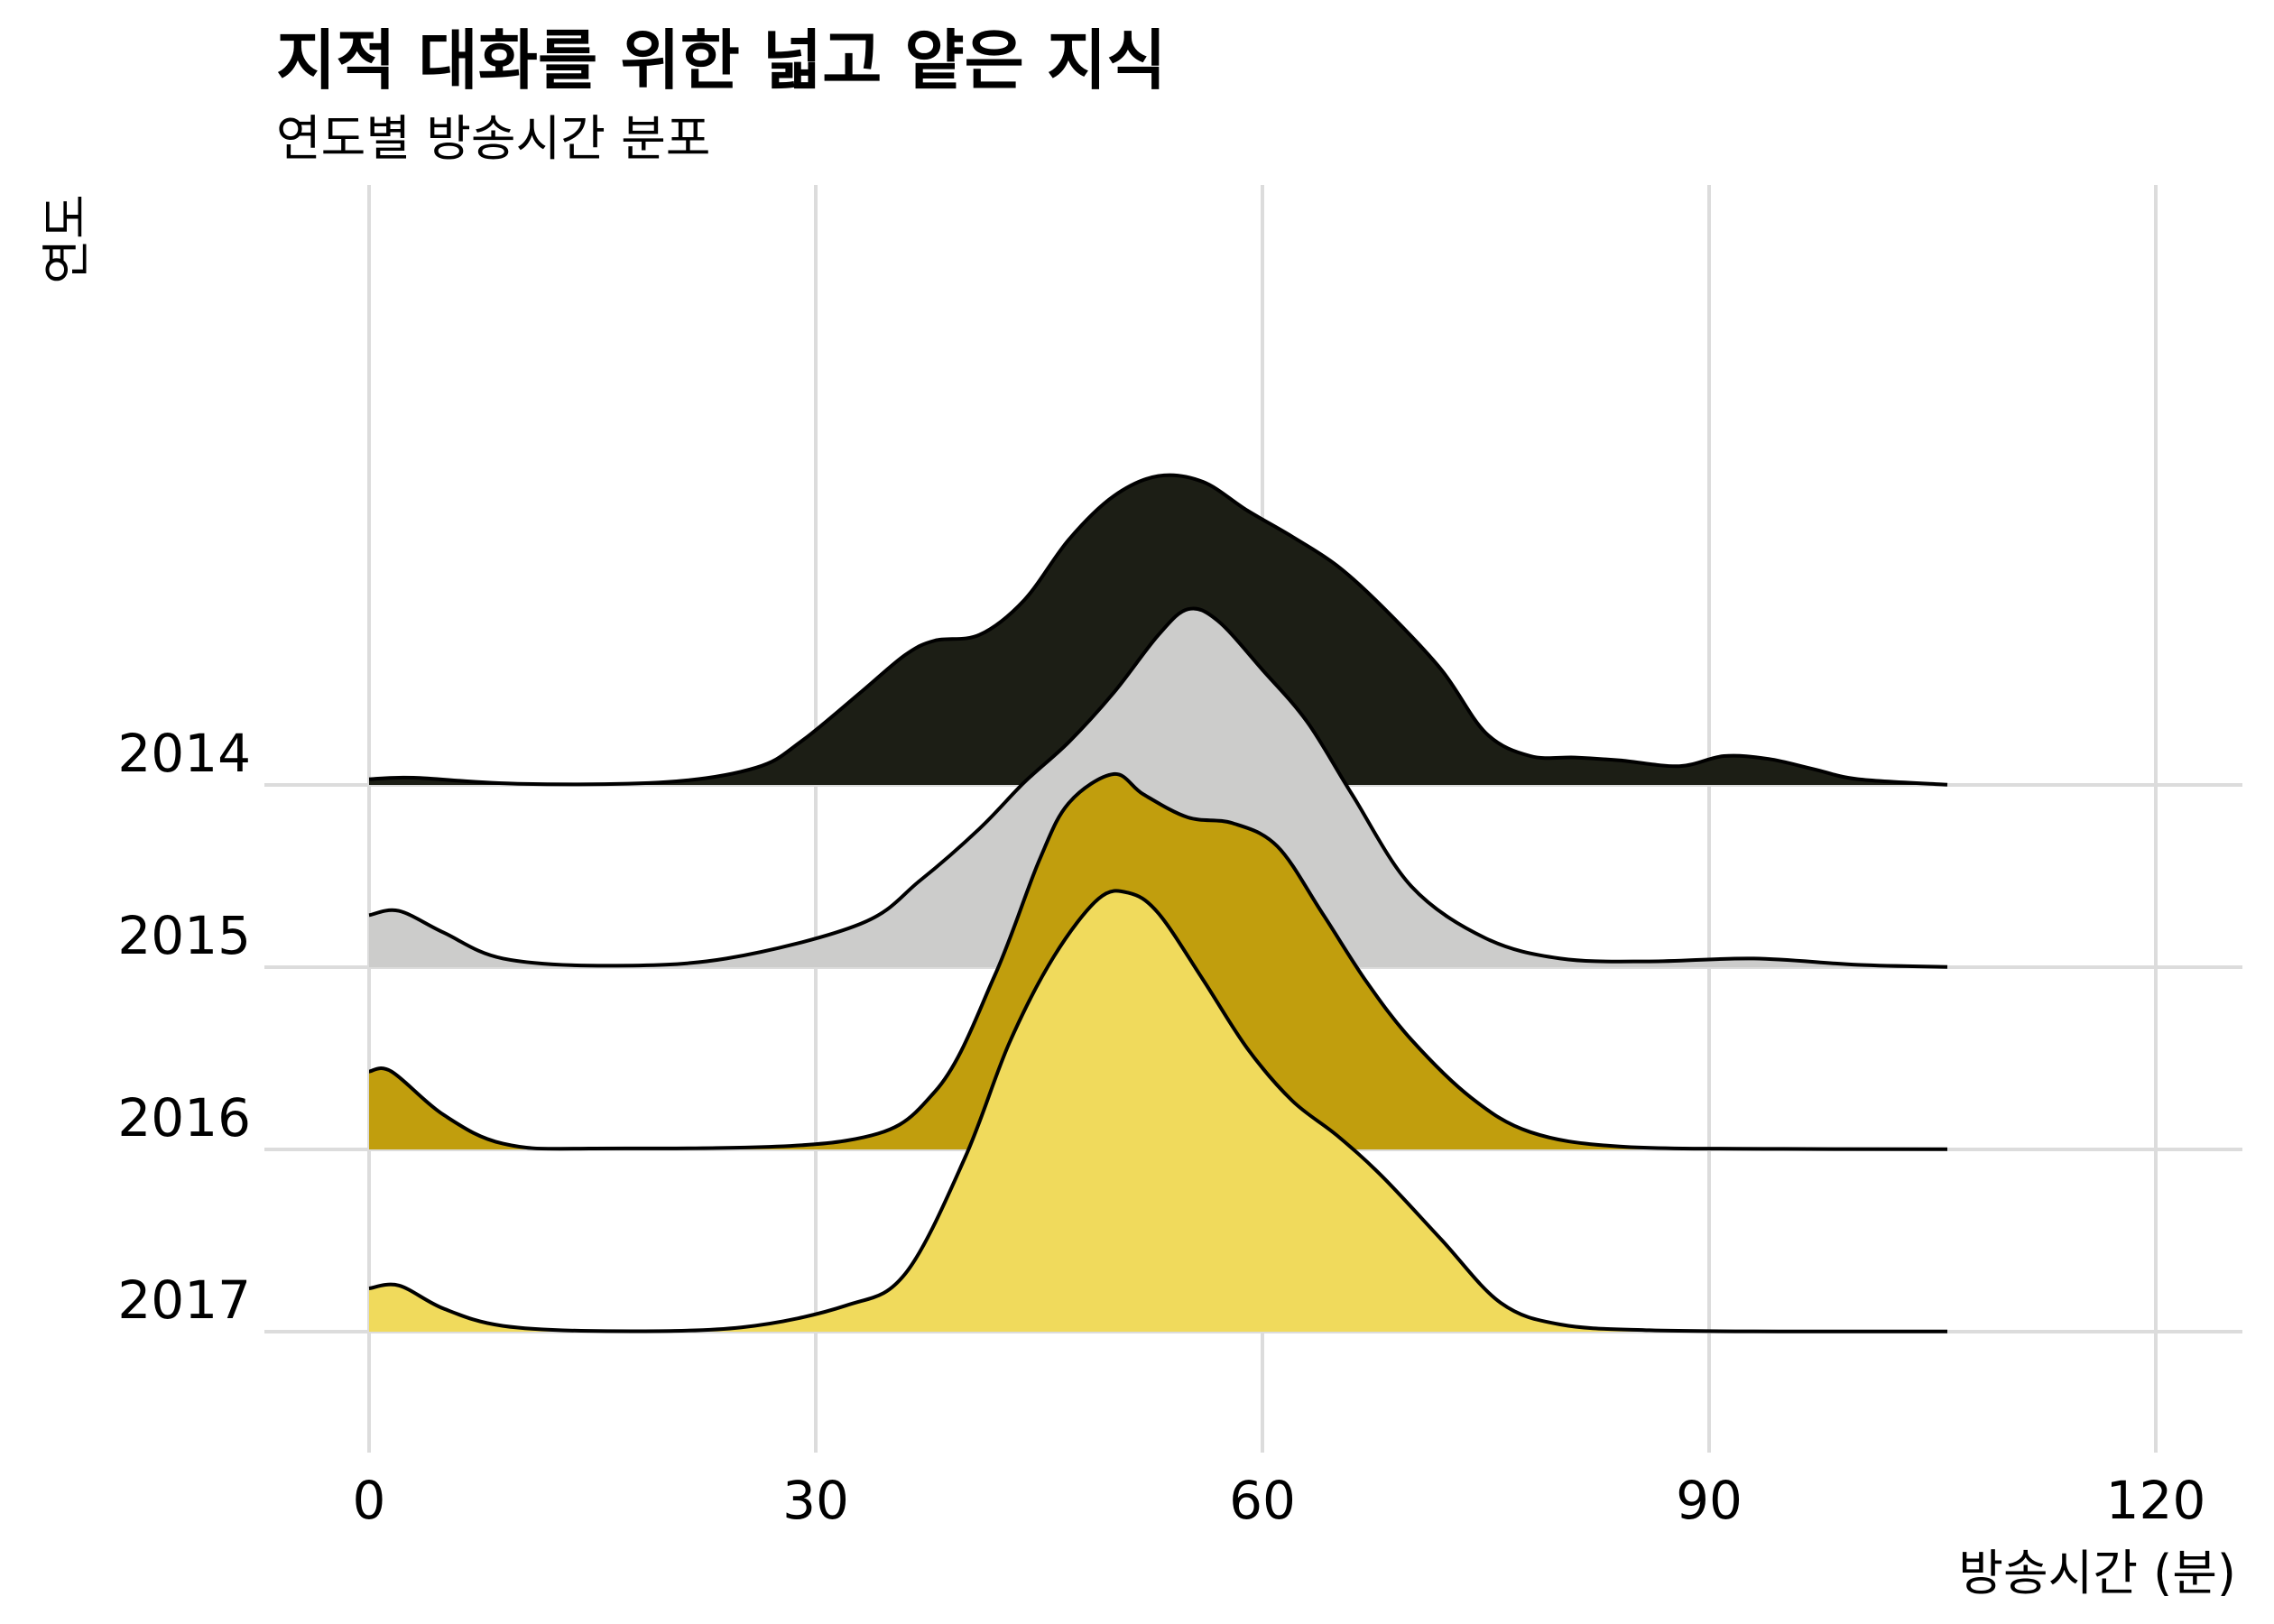 This screenshot has height=1624, width=2274. I want to click on chart-title: 지적 대화를 위한 넓고 얕은 지식, so click(721, 61).